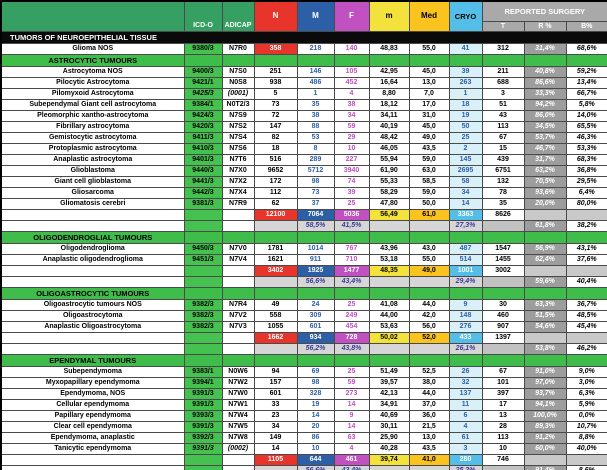 The image size is (607, 470). Describe the element at coordinates (503, 316) in the screenshot. I see `cell-t: 460` at that location.